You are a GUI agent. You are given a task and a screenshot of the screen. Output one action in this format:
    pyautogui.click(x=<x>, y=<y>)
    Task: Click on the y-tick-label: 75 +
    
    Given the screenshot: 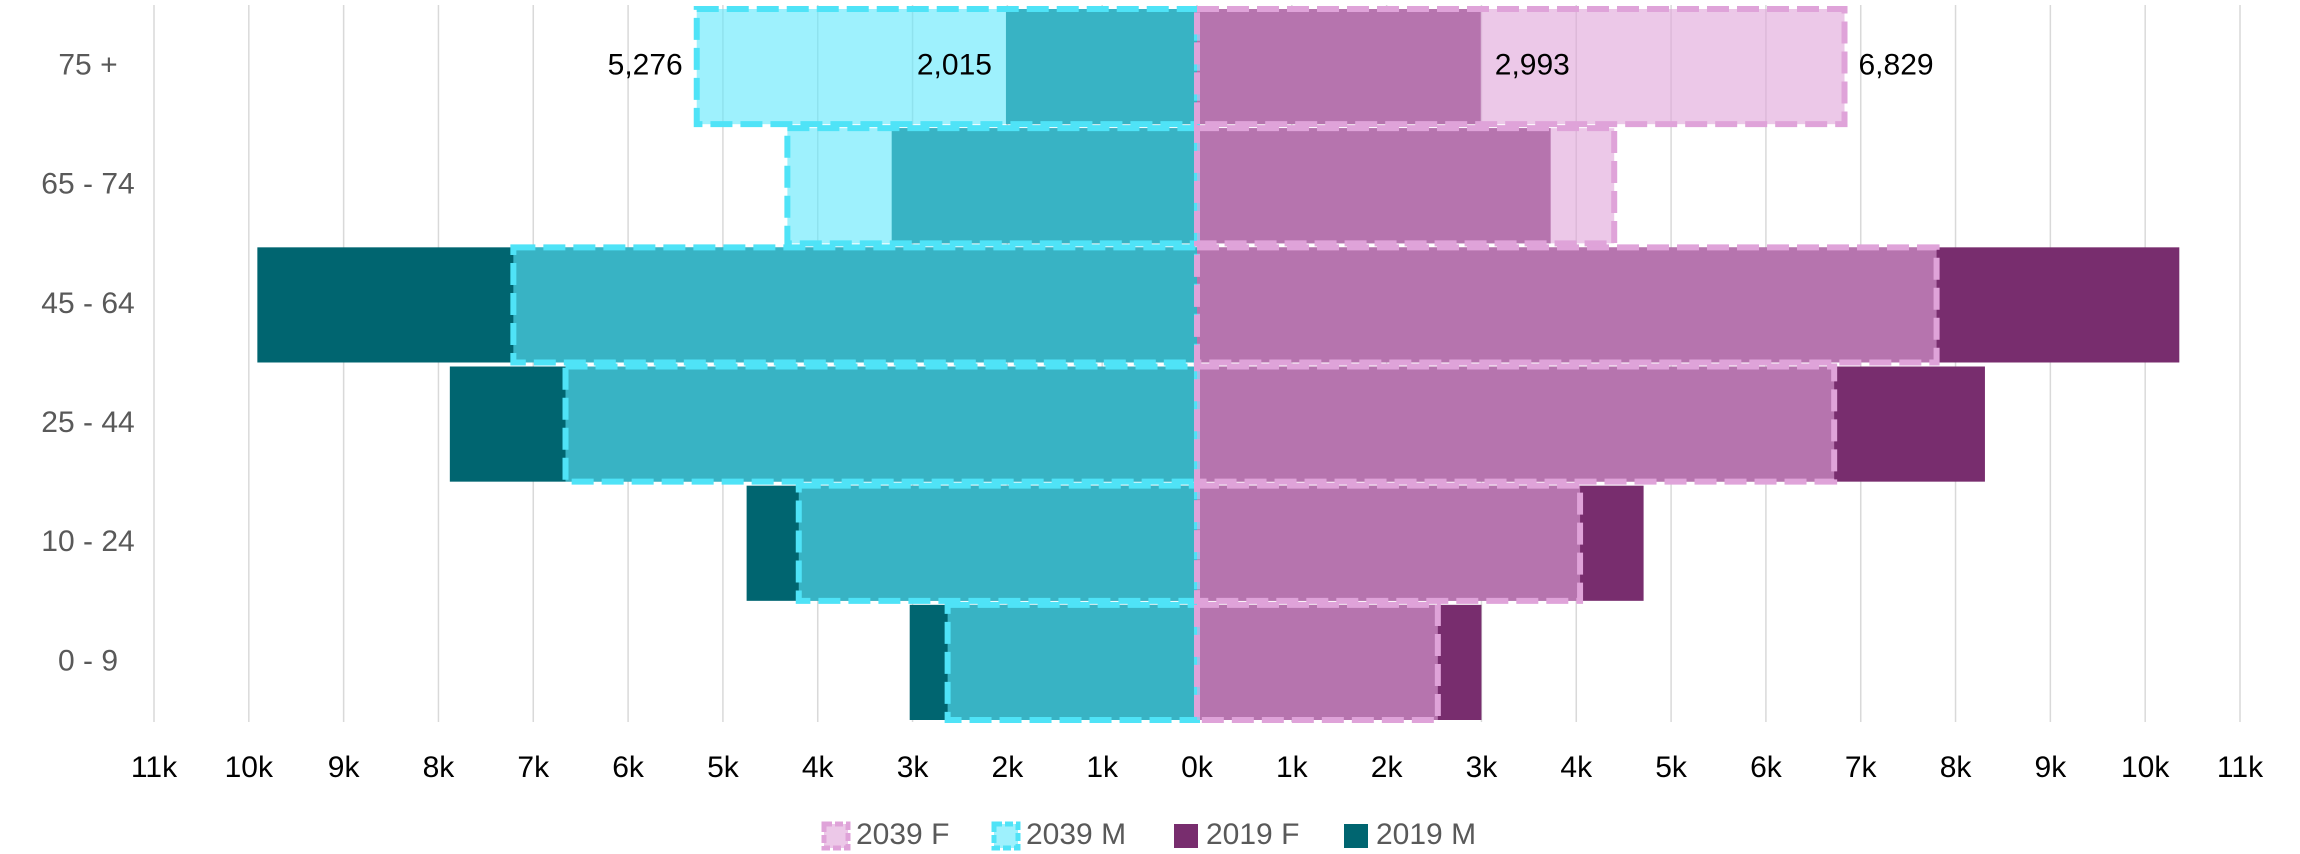 What is the action you would take?
    pyautogui.click(x=87, y=65)
    